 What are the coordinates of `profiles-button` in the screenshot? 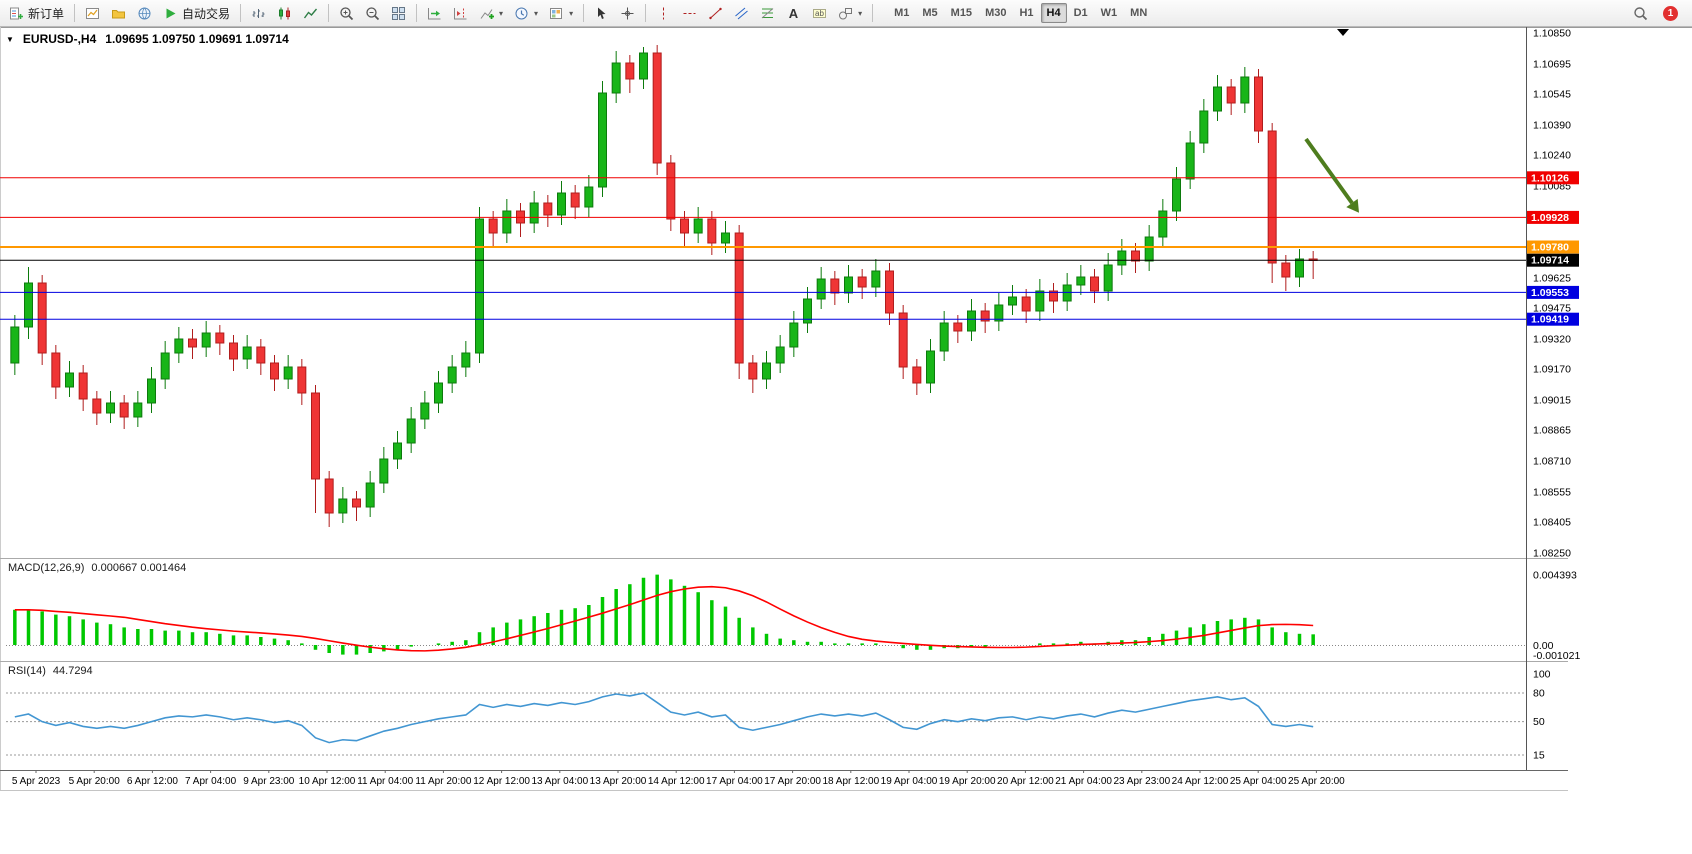 It's located at (118, 13).